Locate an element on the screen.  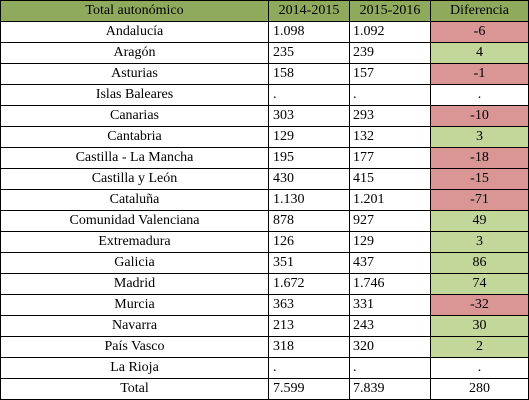
total-label: Total is located at coordinates (134, 389).